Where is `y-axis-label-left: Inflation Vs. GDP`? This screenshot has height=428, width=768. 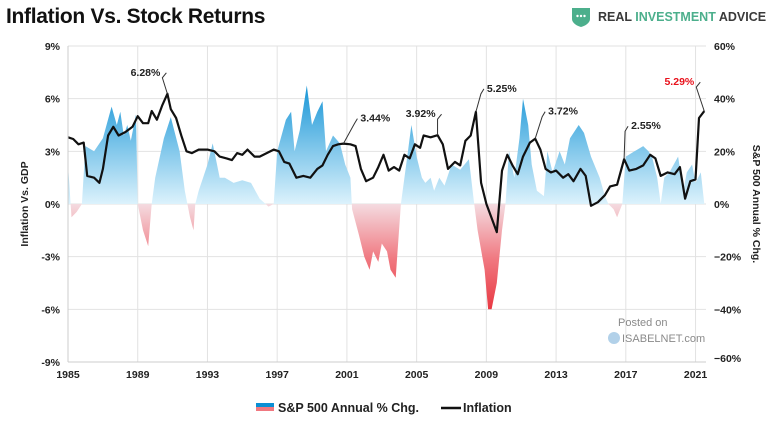
y-axis-label-left: Inflation Vs. GDP is located at coordinates (25, 203).